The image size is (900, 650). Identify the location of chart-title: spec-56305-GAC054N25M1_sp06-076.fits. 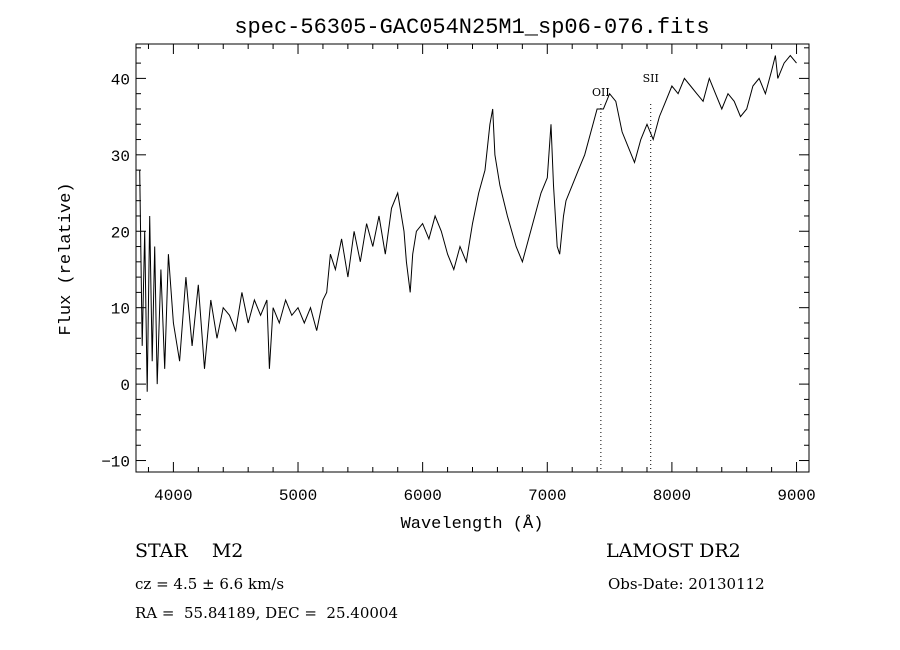
(471, 27).